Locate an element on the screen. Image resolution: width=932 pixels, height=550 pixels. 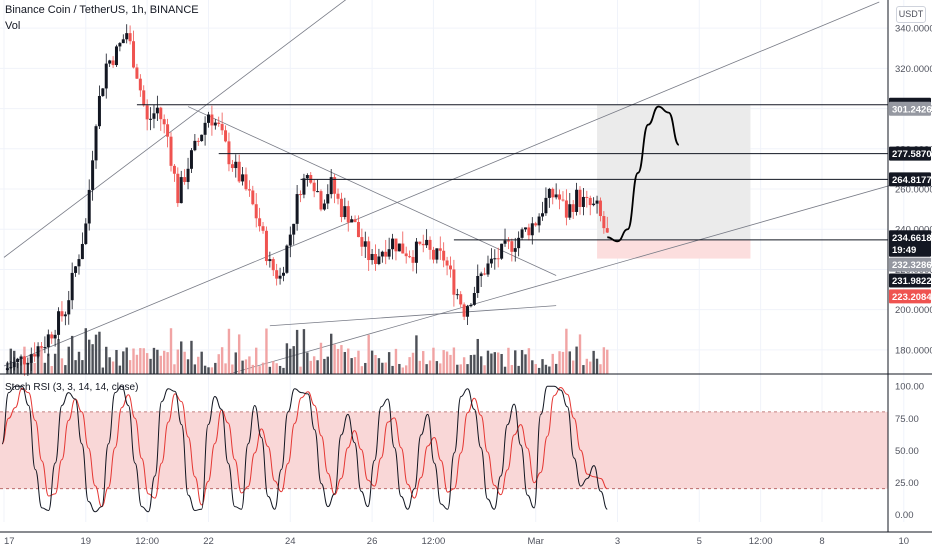
trendline-resistance is located at coordinates (372, 191).